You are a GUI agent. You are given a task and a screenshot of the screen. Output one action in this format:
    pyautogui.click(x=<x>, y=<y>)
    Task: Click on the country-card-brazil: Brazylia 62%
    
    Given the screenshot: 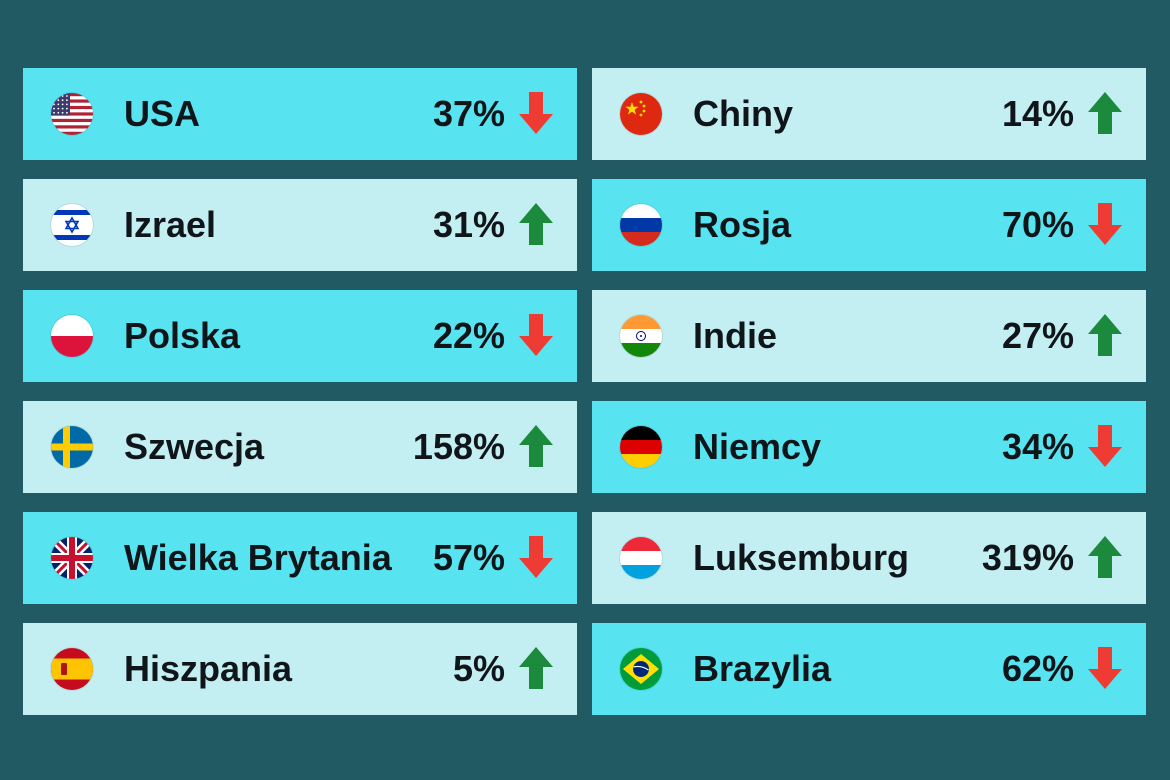 What is the action you would take?
    pyautogui.click(x=869, y=669)
    